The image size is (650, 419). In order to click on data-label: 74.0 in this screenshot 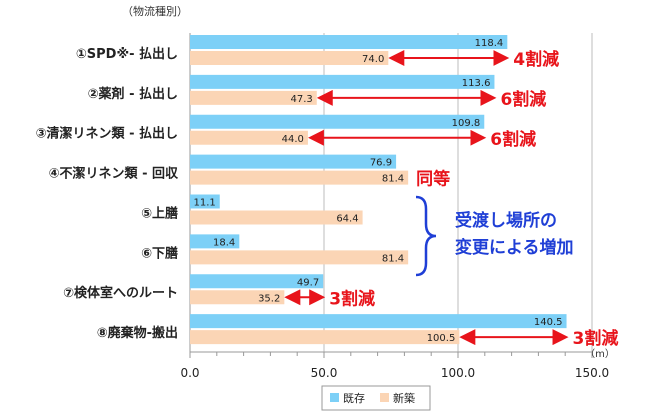, I will do `click(373, 59)`.